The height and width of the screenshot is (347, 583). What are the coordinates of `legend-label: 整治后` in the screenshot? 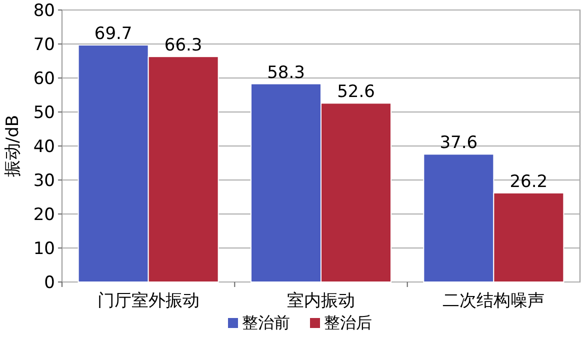 It's located at (348, 322).